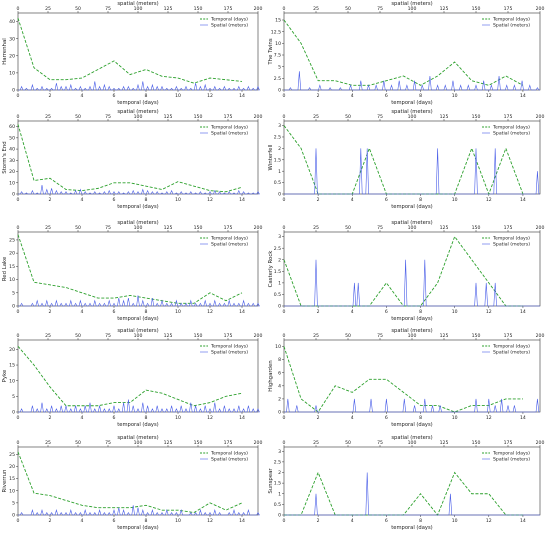  Describe the element at coordinates (12, 150) in the screenshot. I see `y-tick-label: 40` at that location.